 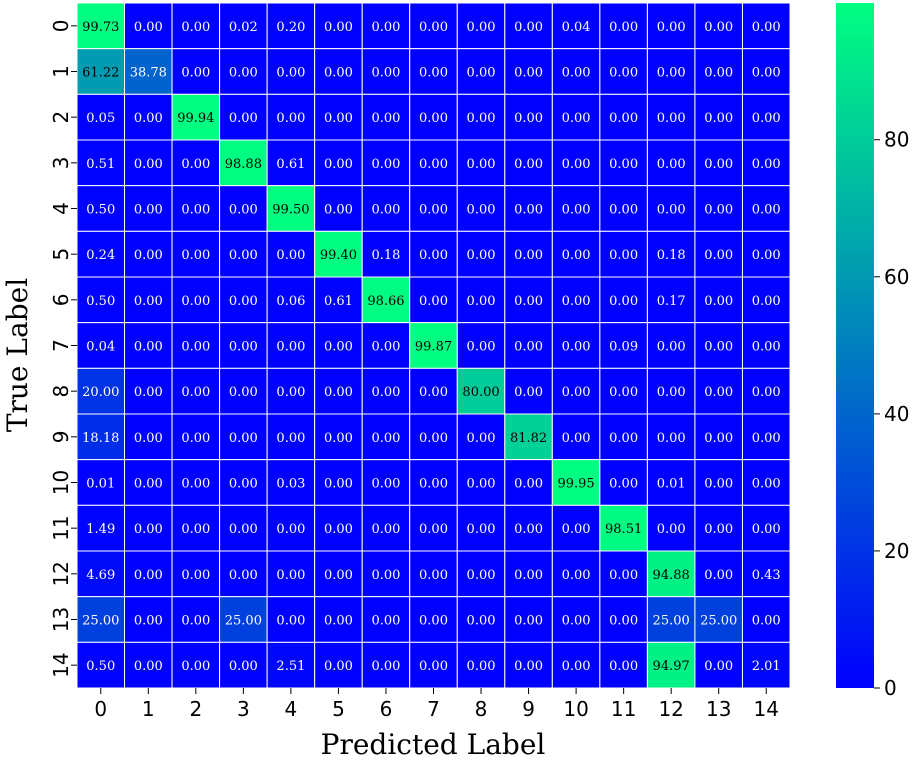 What do you see at coordinates (718, 437) in the screenshot?
I see `heatmap-cell-r9-c13` at bounding box center [718, 437].